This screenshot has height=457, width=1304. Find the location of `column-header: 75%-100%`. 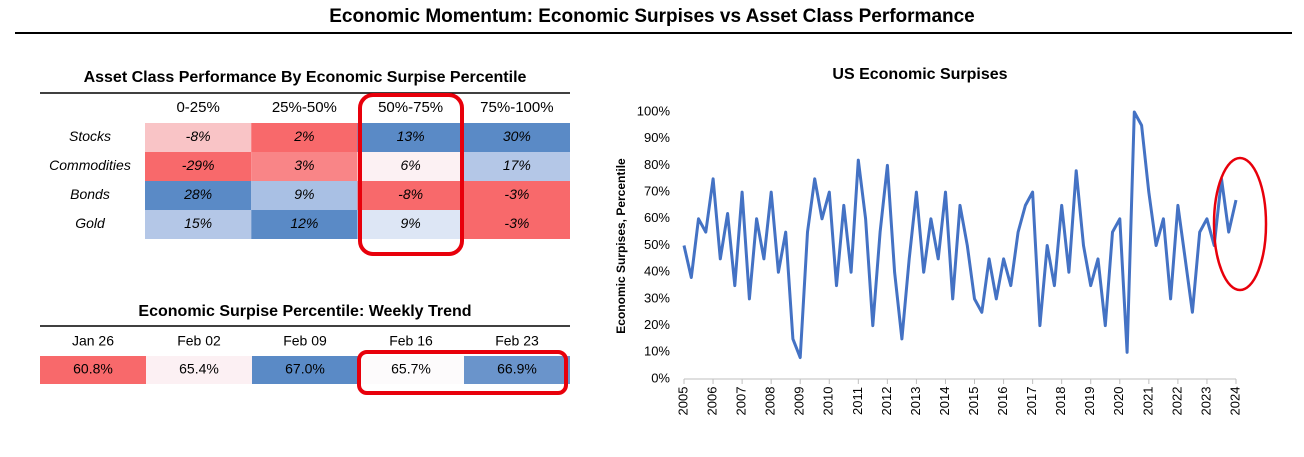

column-header: 75%-100% is located at coordinates (516, 107).